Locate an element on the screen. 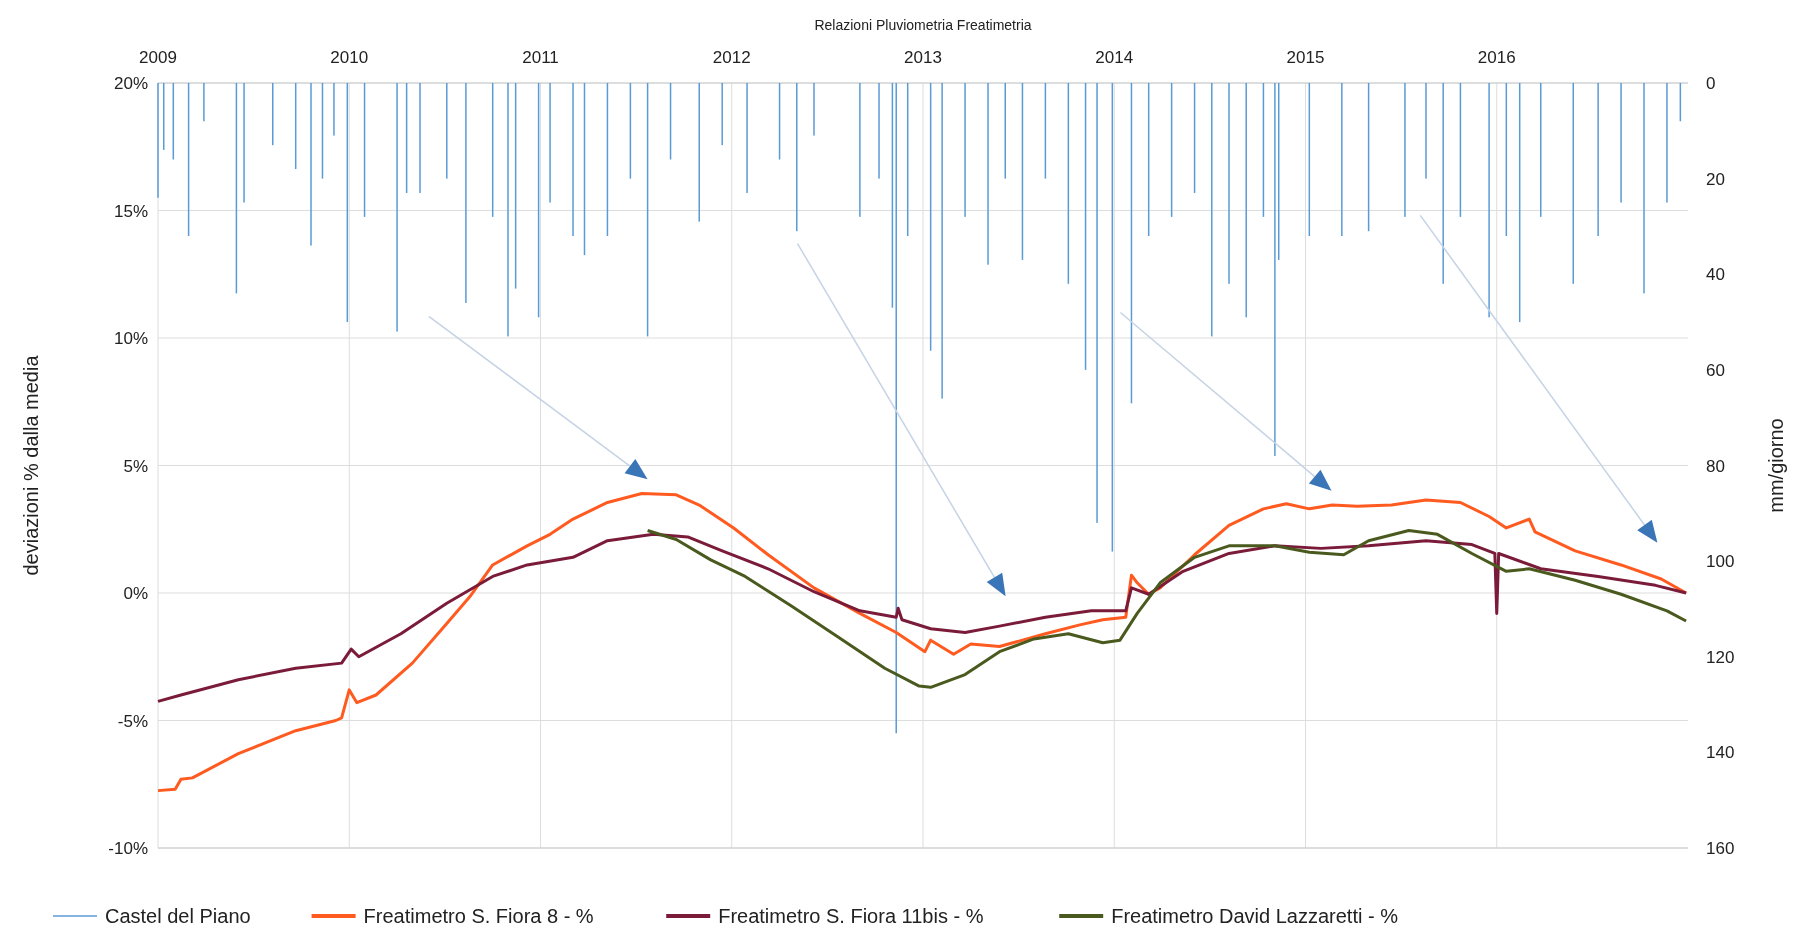 Image resolution: width=1808 pixels, height=944 pixels. y2-tick-label: 40 is located at coordinates (1715, 275).